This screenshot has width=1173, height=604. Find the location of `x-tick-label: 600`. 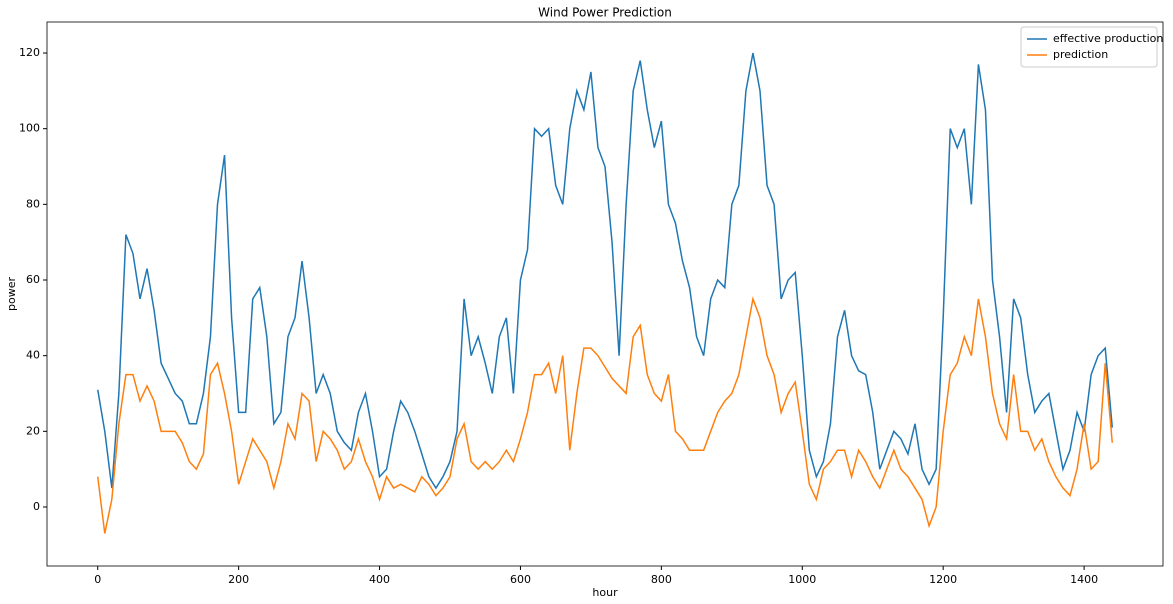

x-tick-label: 600 is located at coordinates (520, 579).